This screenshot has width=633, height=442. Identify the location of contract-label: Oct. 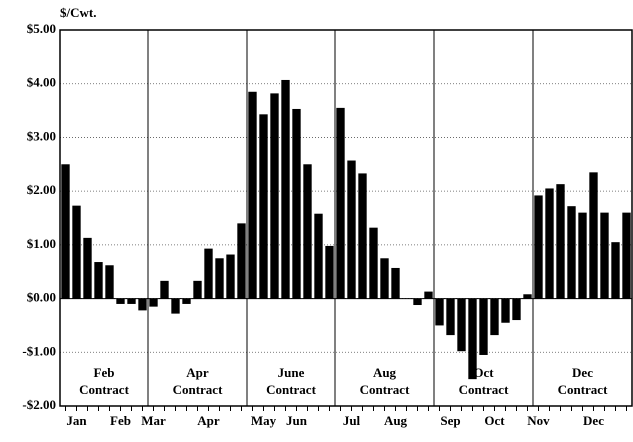
(483, 372).